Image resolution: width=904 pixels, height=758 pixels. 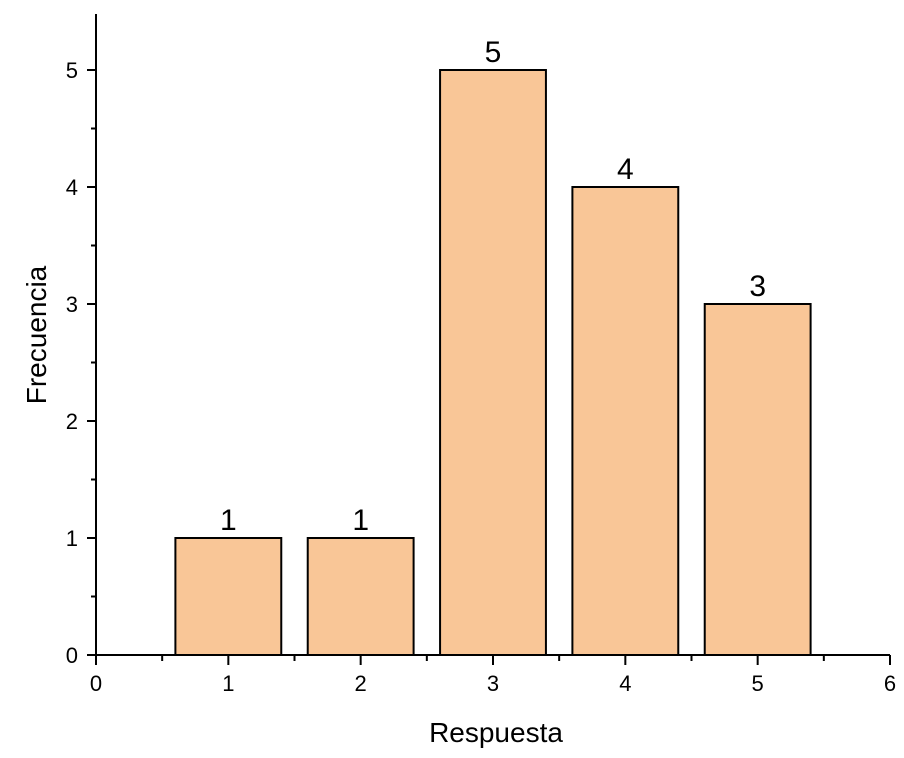 I want to click on y-tick-label-4: 4, so click(x=72, y=187).